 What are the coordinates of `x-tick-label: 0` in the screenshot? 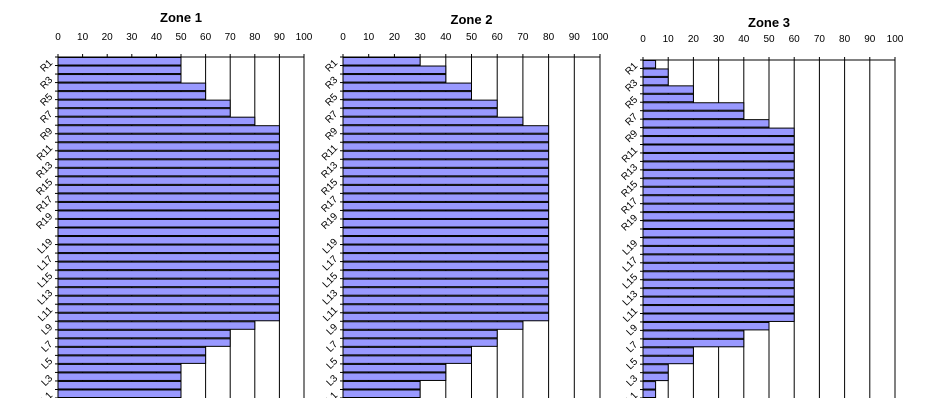 It's located at (343, 37).